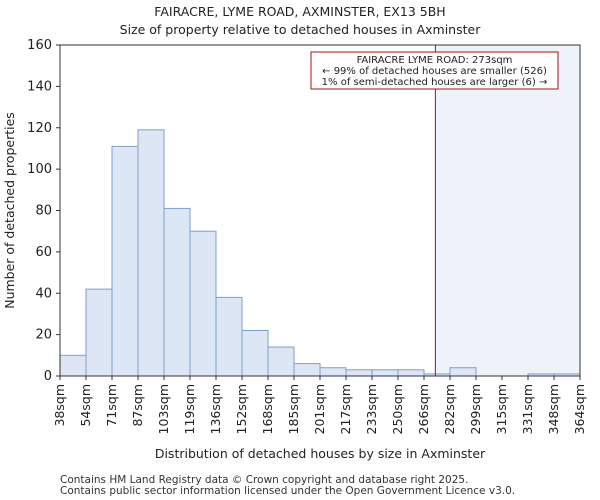 The image size is (600, 500). Describe the element at coordinates (99, 332) in the screenshot. I see `bar-54sqm` at that location.